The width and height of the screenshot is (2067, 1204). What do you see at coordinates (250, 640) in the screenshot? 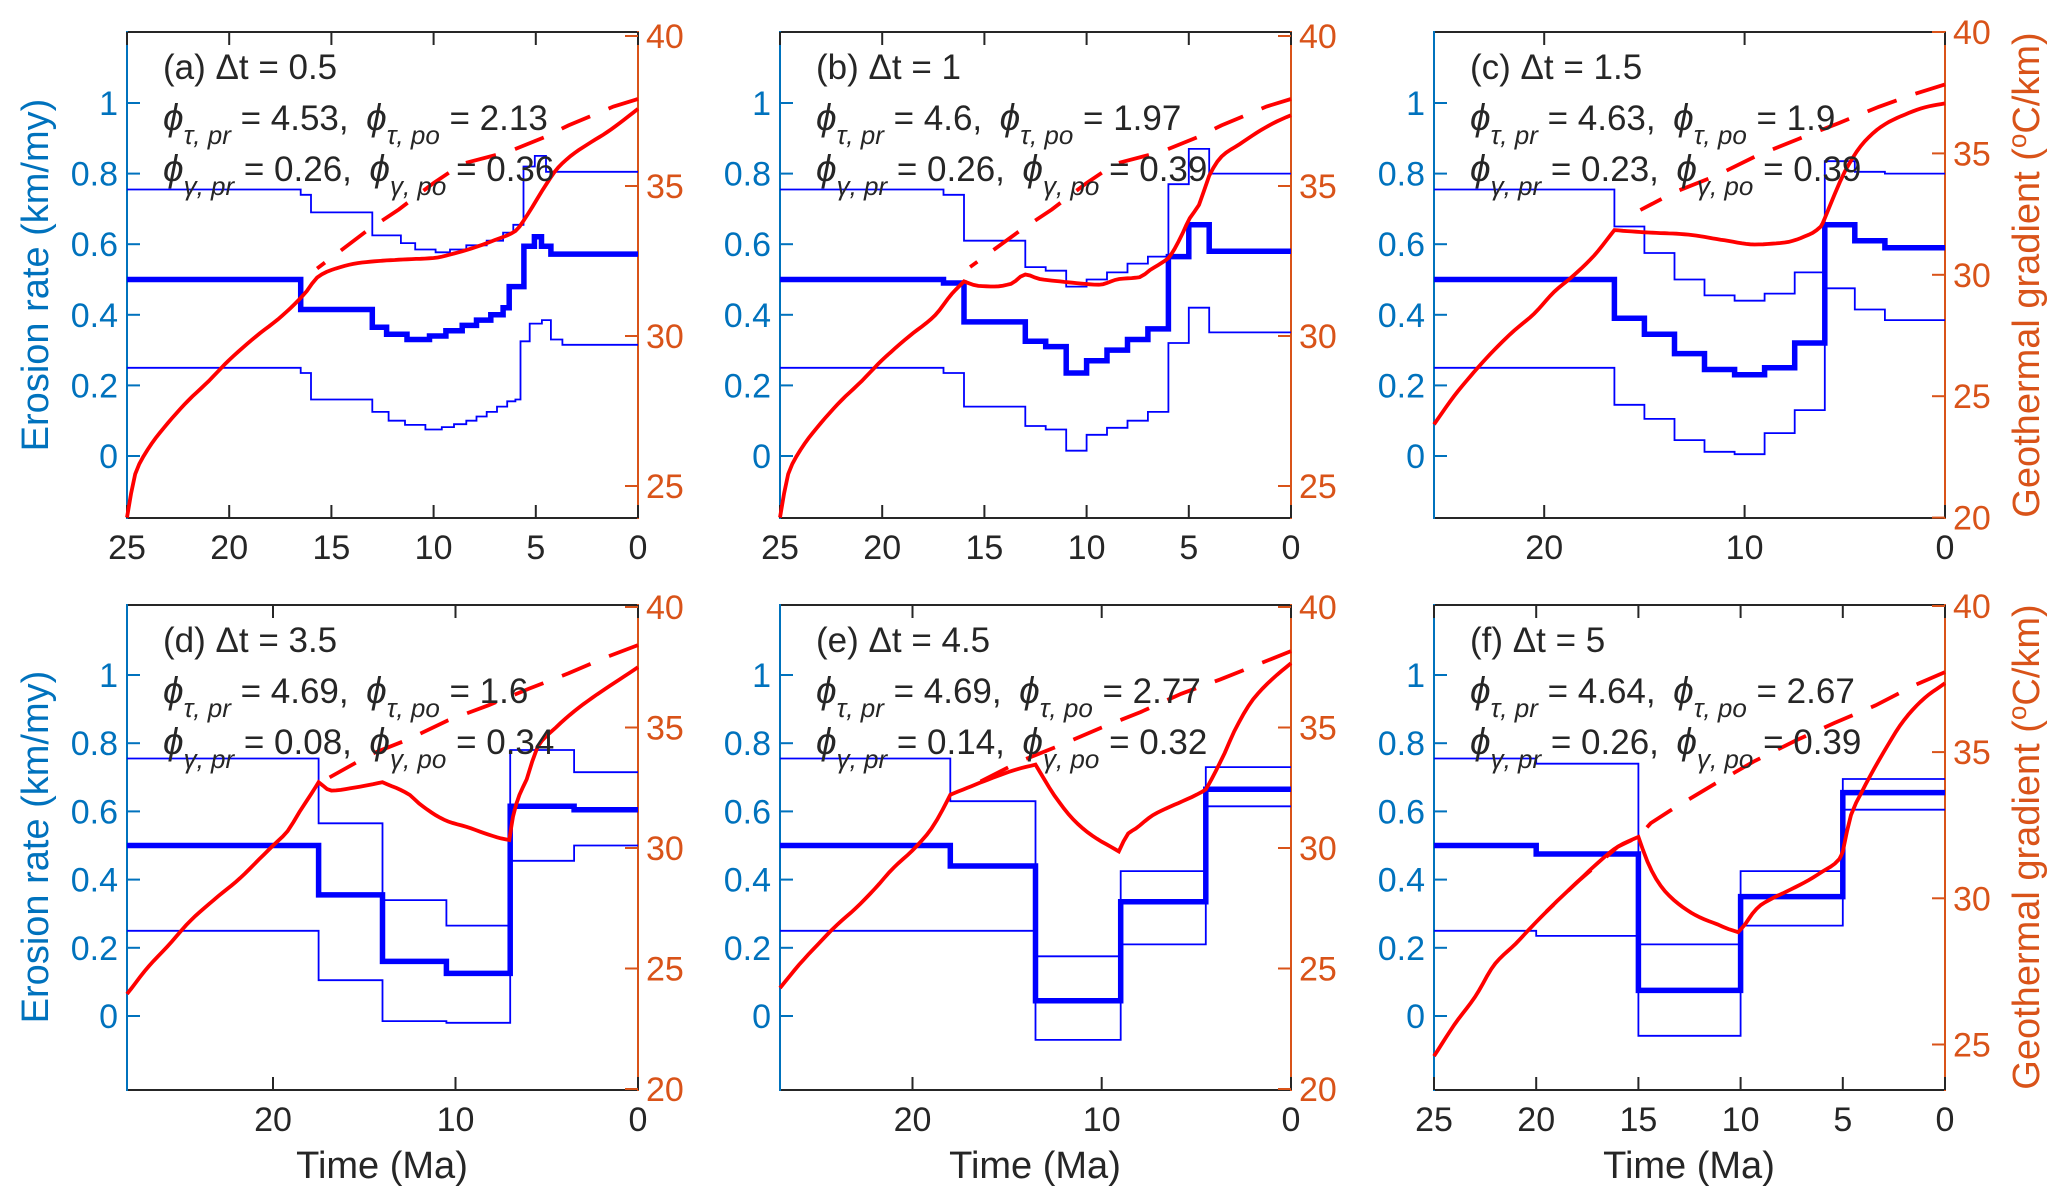
I see `svg-text: (d) Δt = 3.5` at bounding box center [250, 640].